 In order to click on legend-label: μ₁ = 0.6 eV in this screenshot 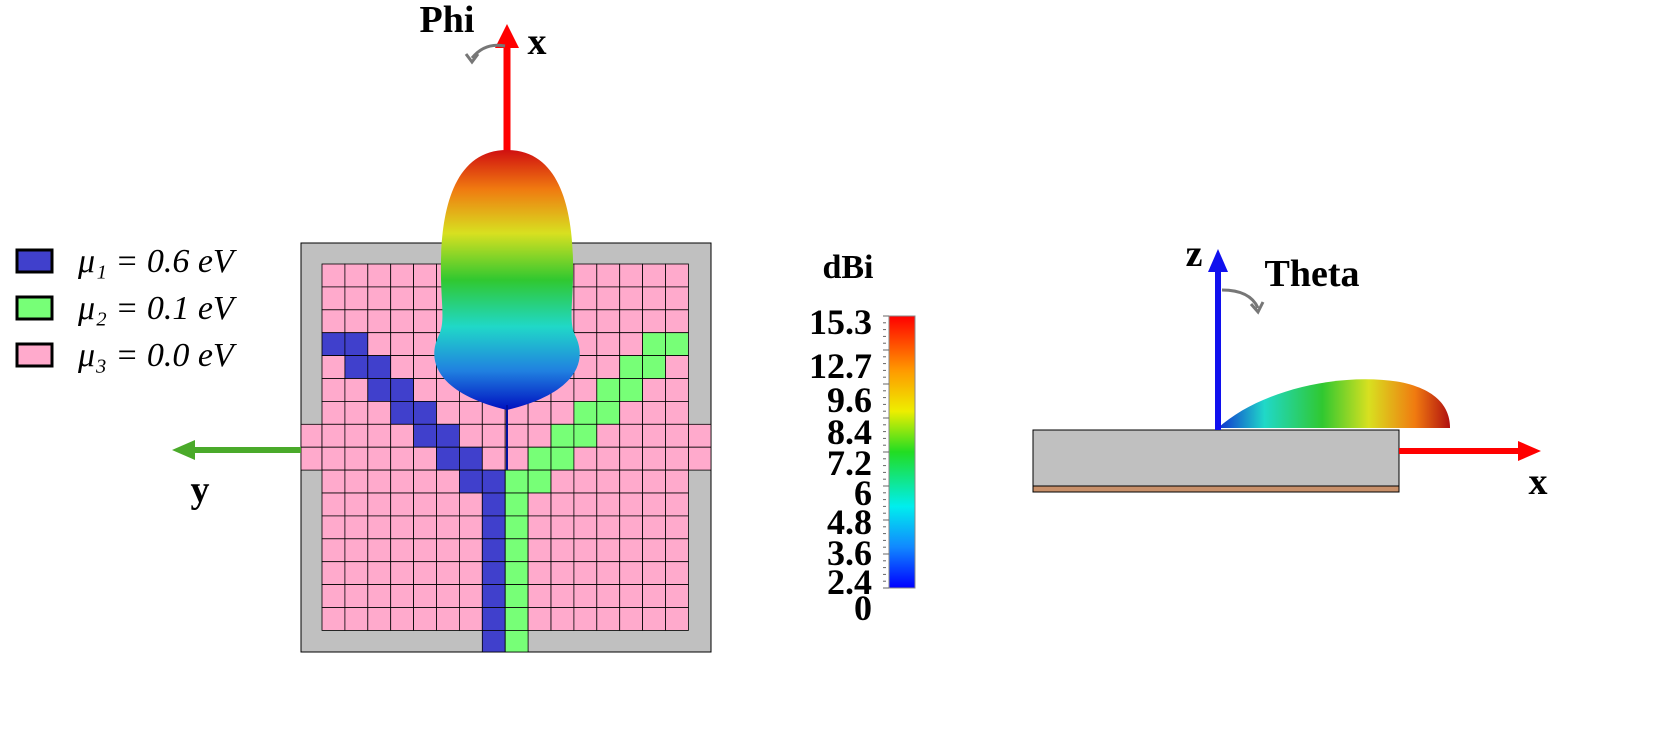, I will do `click(157, 261)`.